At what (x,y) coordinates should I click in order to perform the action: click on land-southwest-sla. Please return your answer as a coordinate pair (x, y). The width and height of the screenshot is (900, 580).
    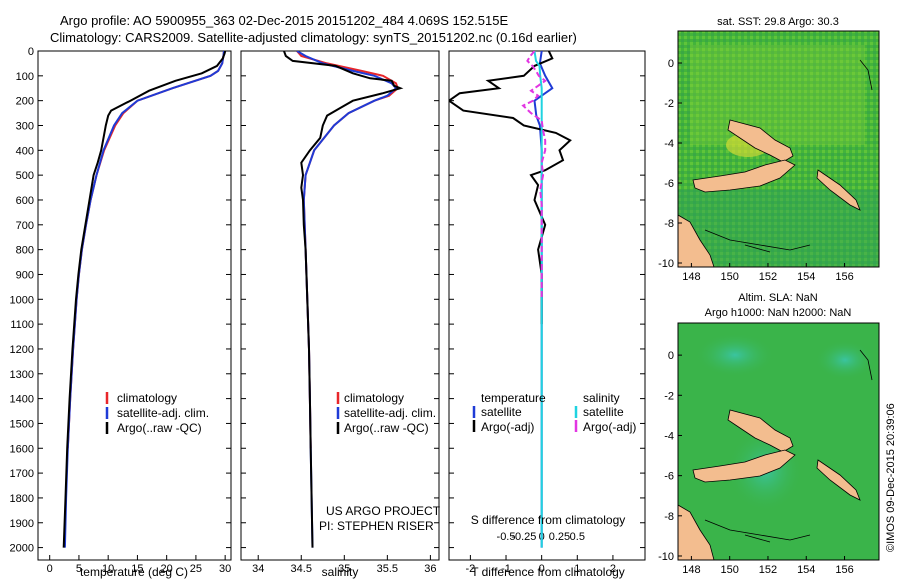
    Looking at the image, I should click on (696, 532).